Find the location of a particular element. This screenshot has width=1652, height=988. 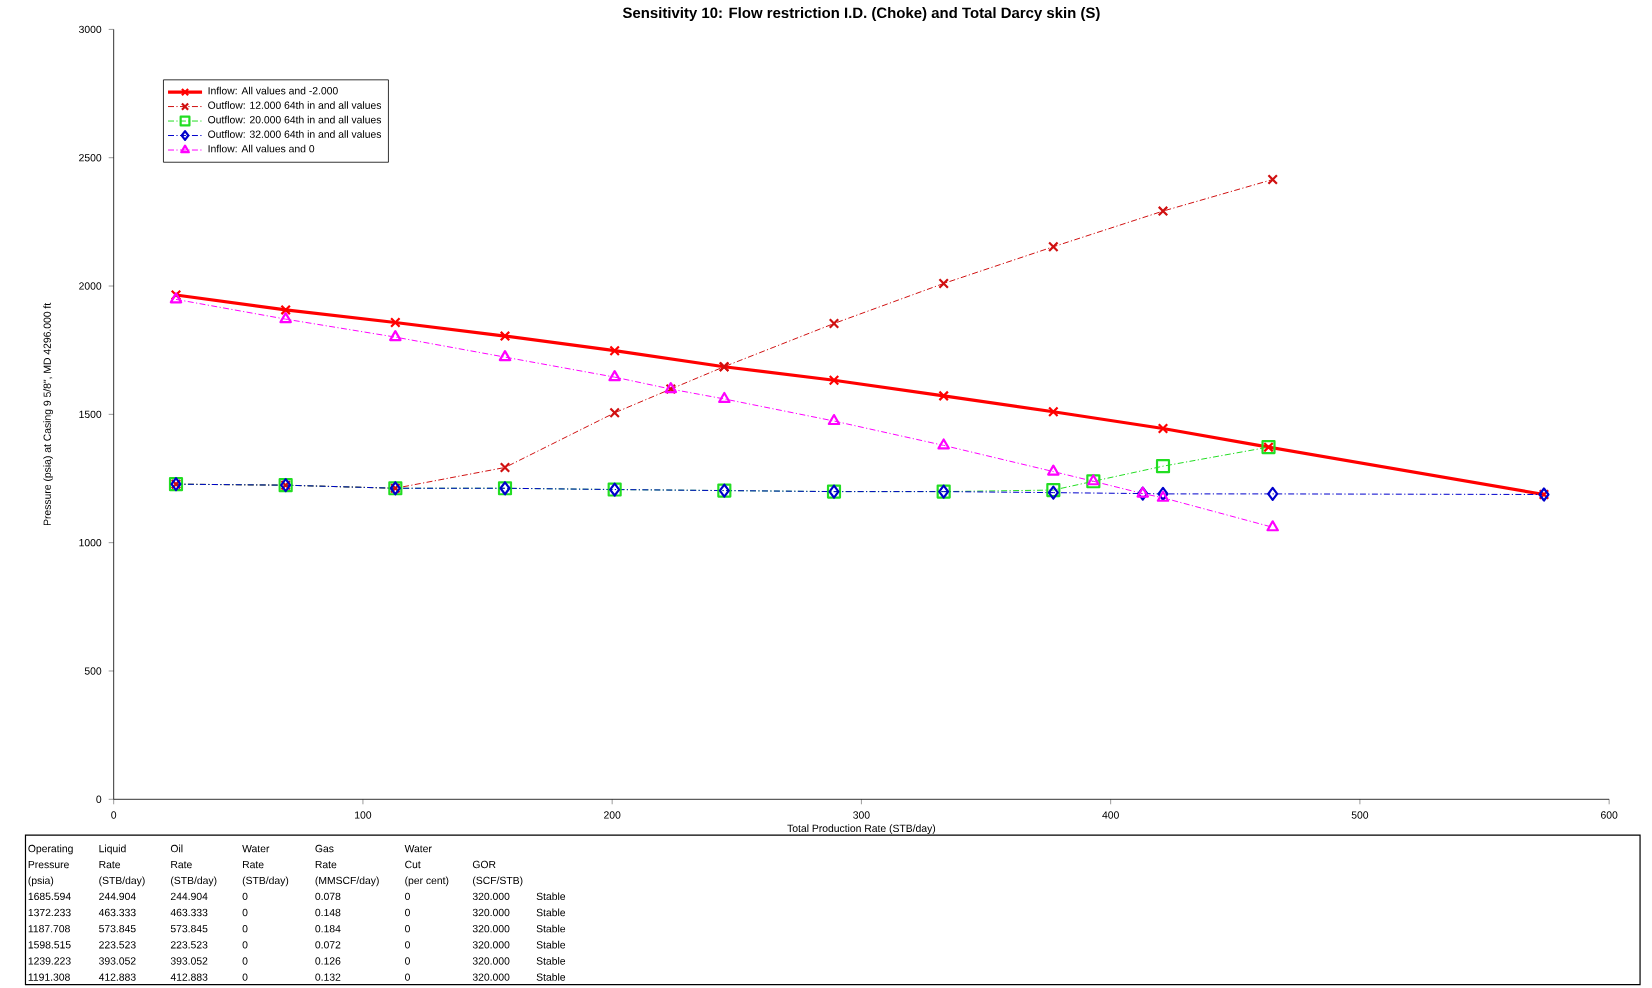

text: (SCF/STB) is located at coordinates (498, 881).